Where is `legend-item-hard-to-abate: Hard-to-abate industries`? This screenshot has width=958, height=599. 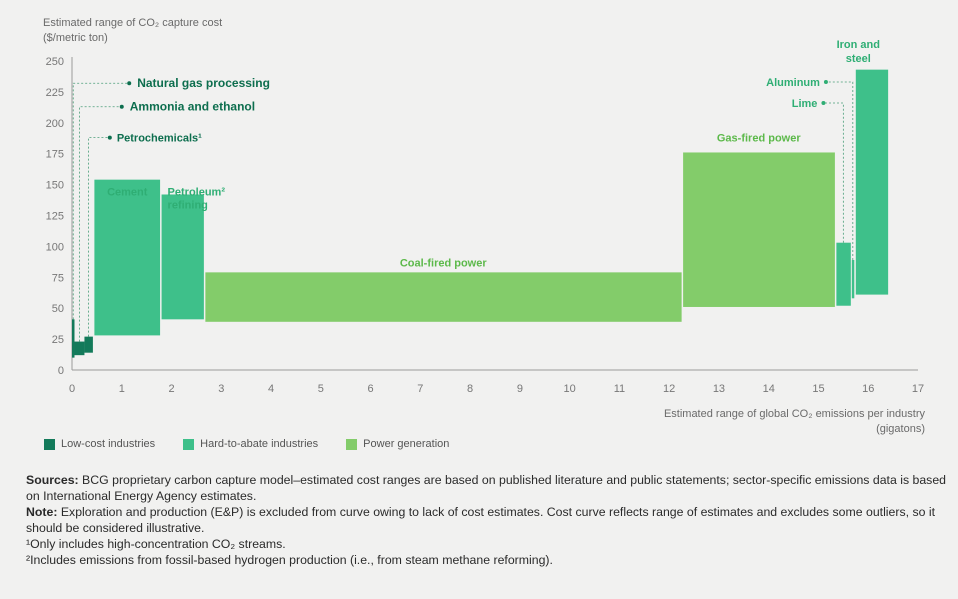 legend-item-hard-to-abate: Hard-to-abate industries is located at coordinates (250, 444).